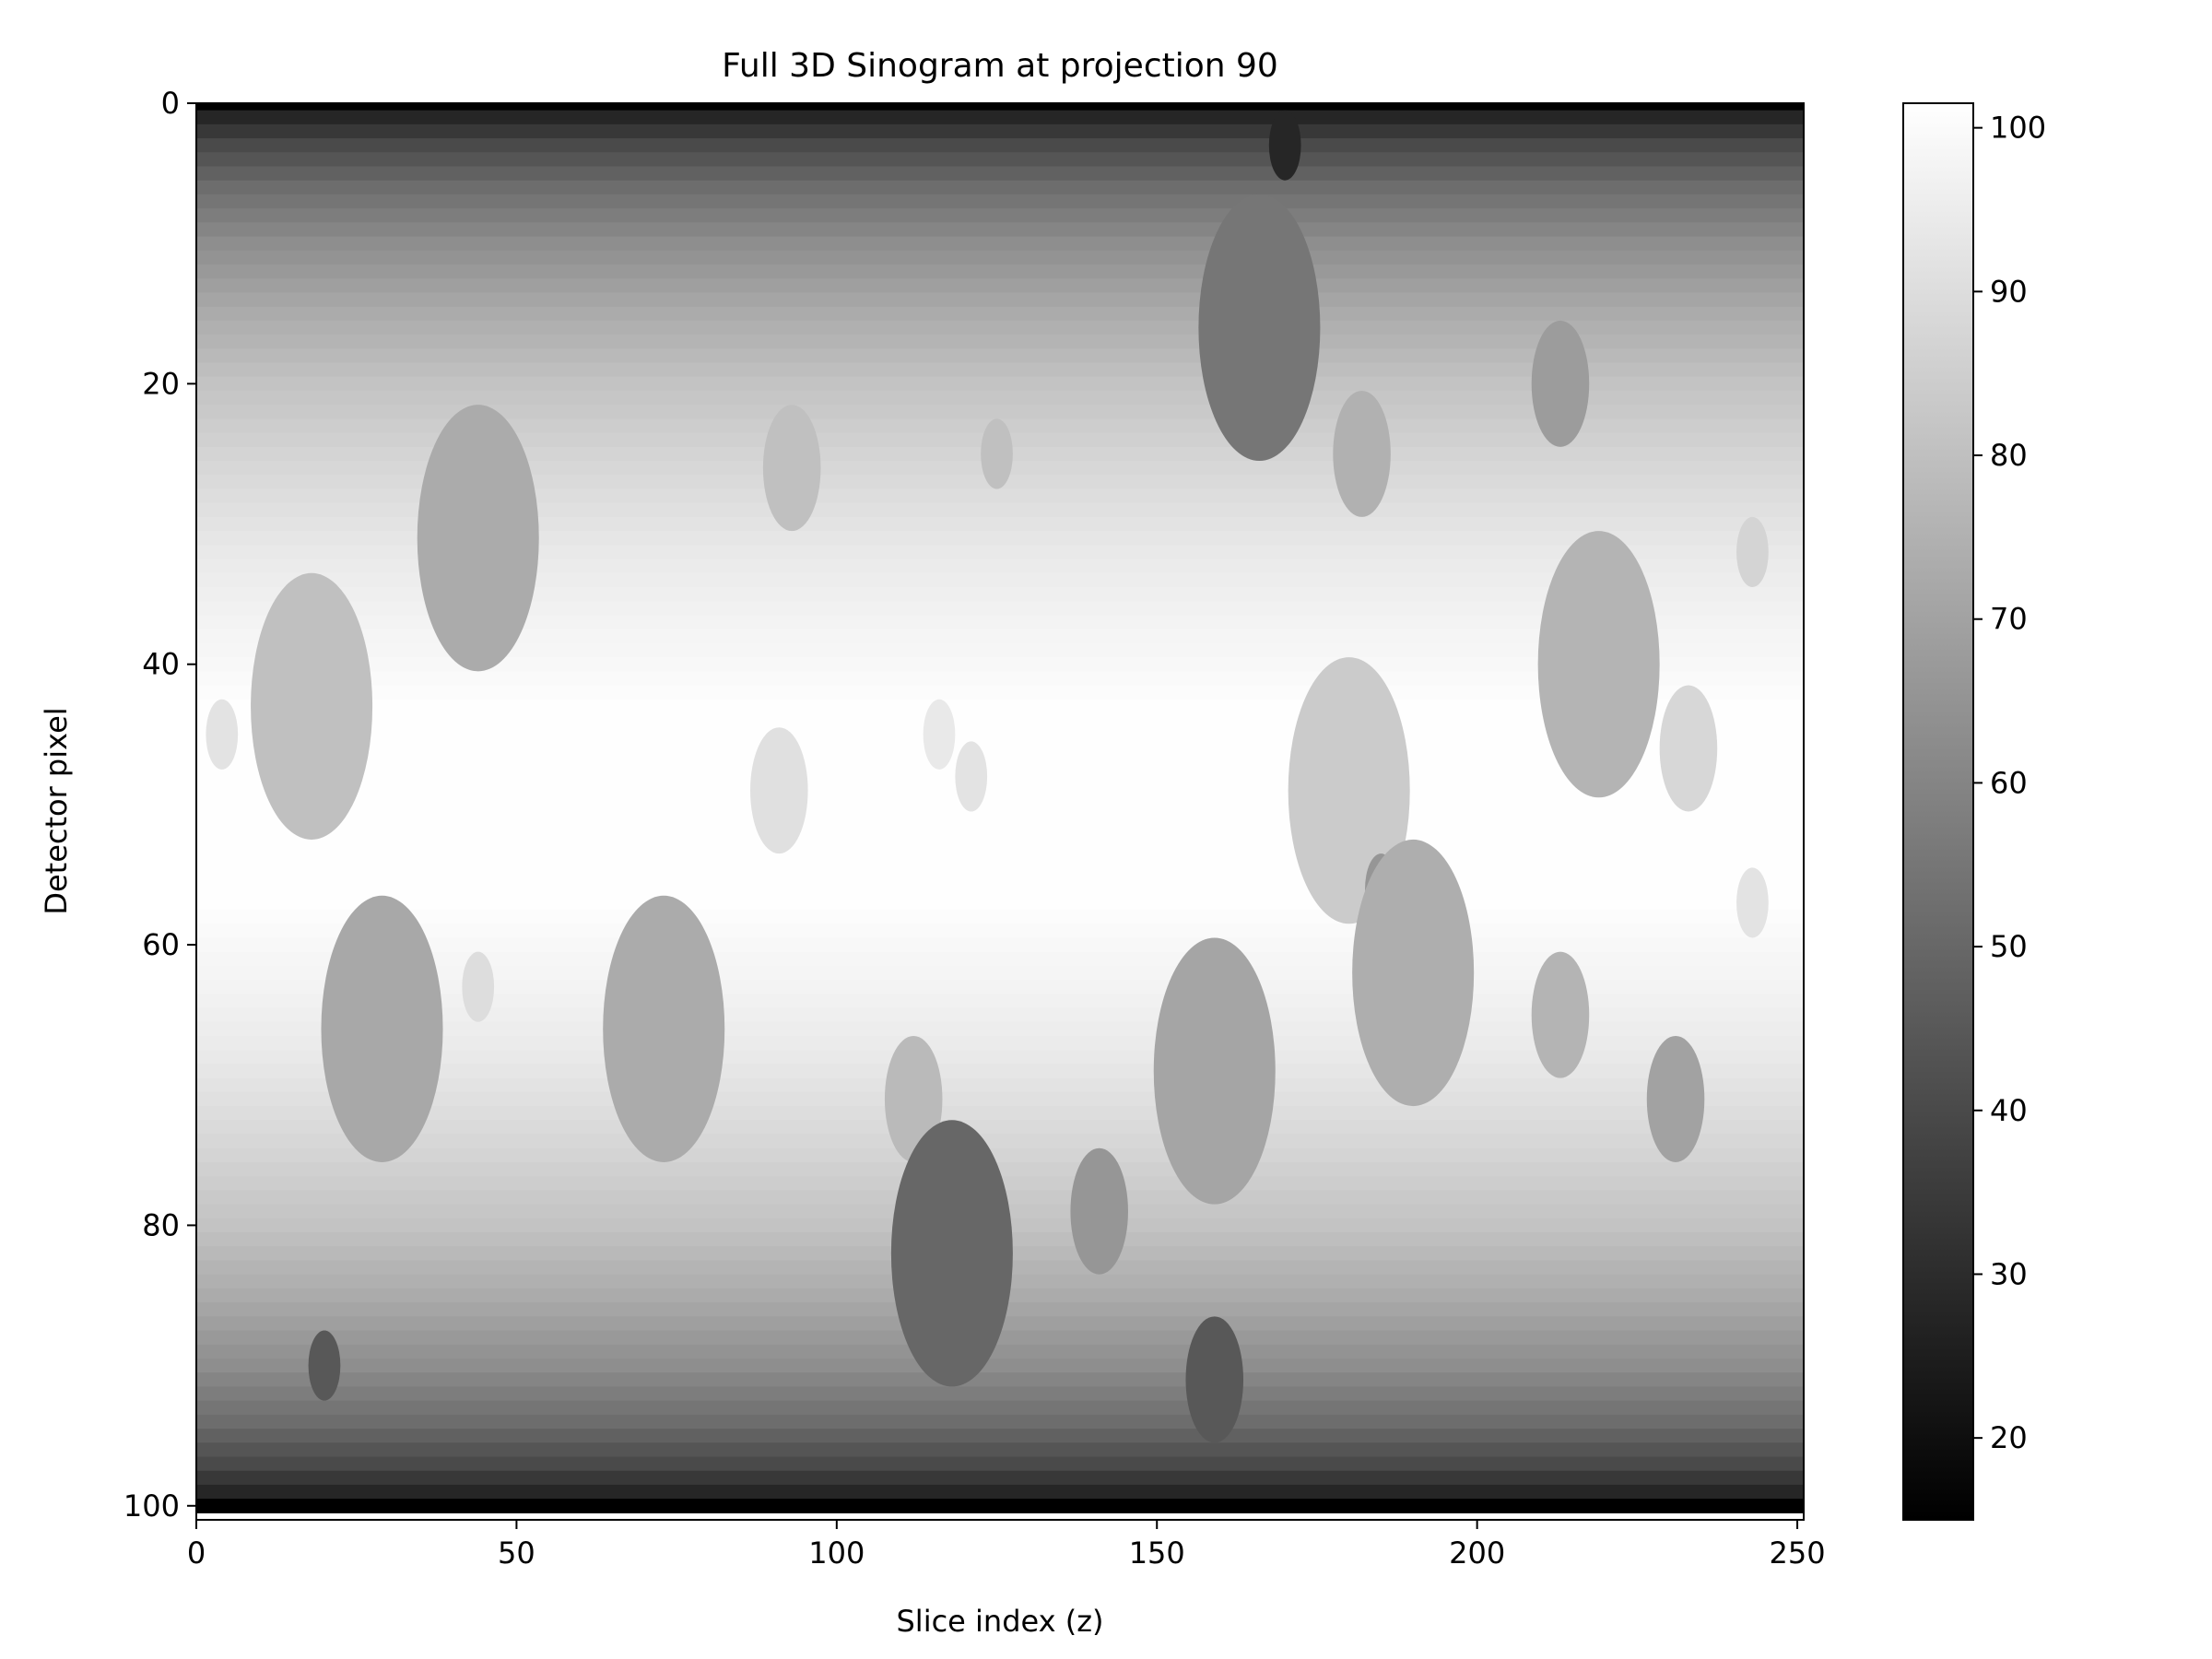 The height and width of the screenshot is (1659, 2212). I want to click on colorbar-tick-label: 60, so click(2009, 782).